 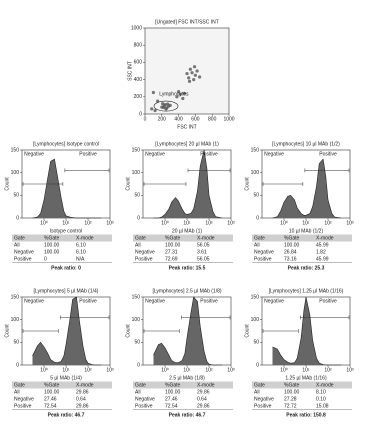 What do you see at coordinates (66, 378) in the screenshot?
I see `x-axis-label: 5 µl MAb (1/4)` at bounding box center [66, 378].